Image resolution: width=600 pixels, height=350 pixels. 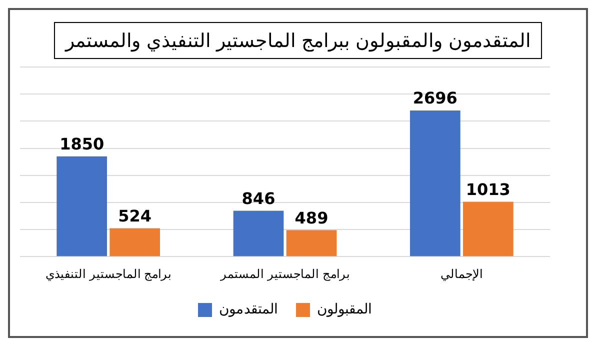 What do you see at coordinates (435, 98) in the screenshot?
I see `data-label: 2696` at bounding box center [435, 98].